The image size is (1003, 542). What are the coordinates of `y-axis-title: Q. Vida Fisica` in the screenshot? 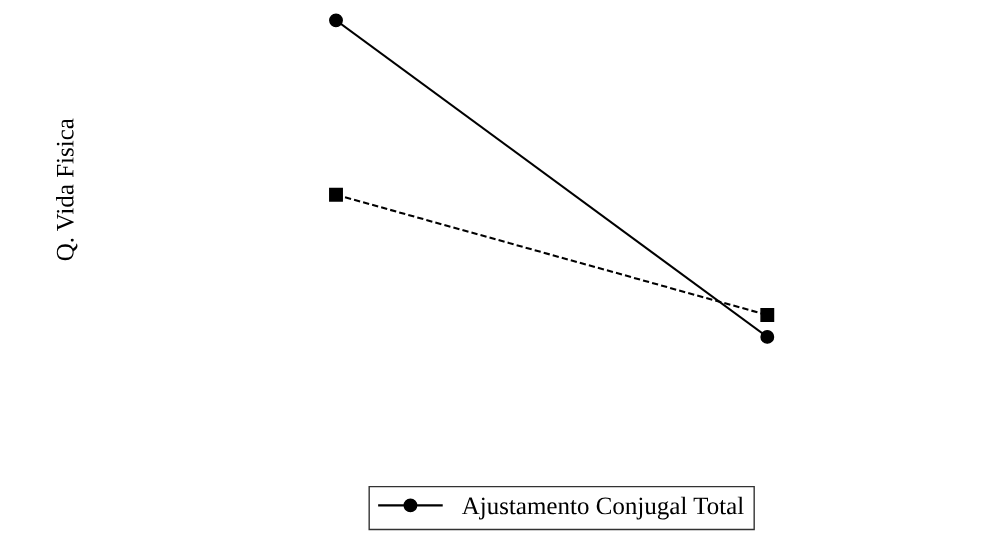 It's located at (67, 189).